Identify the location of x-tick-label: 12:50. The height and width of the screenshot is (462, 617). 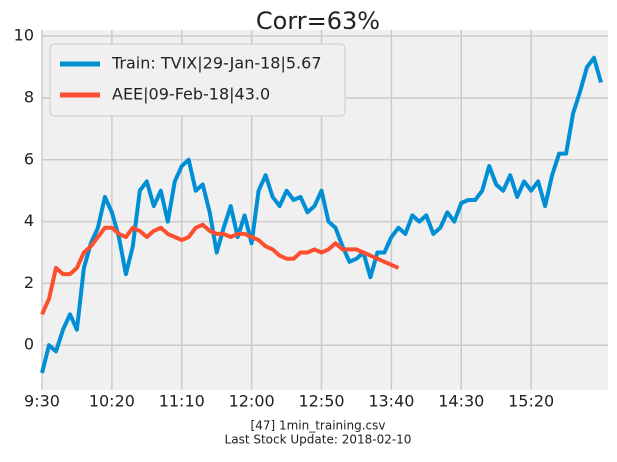
(321, 401).